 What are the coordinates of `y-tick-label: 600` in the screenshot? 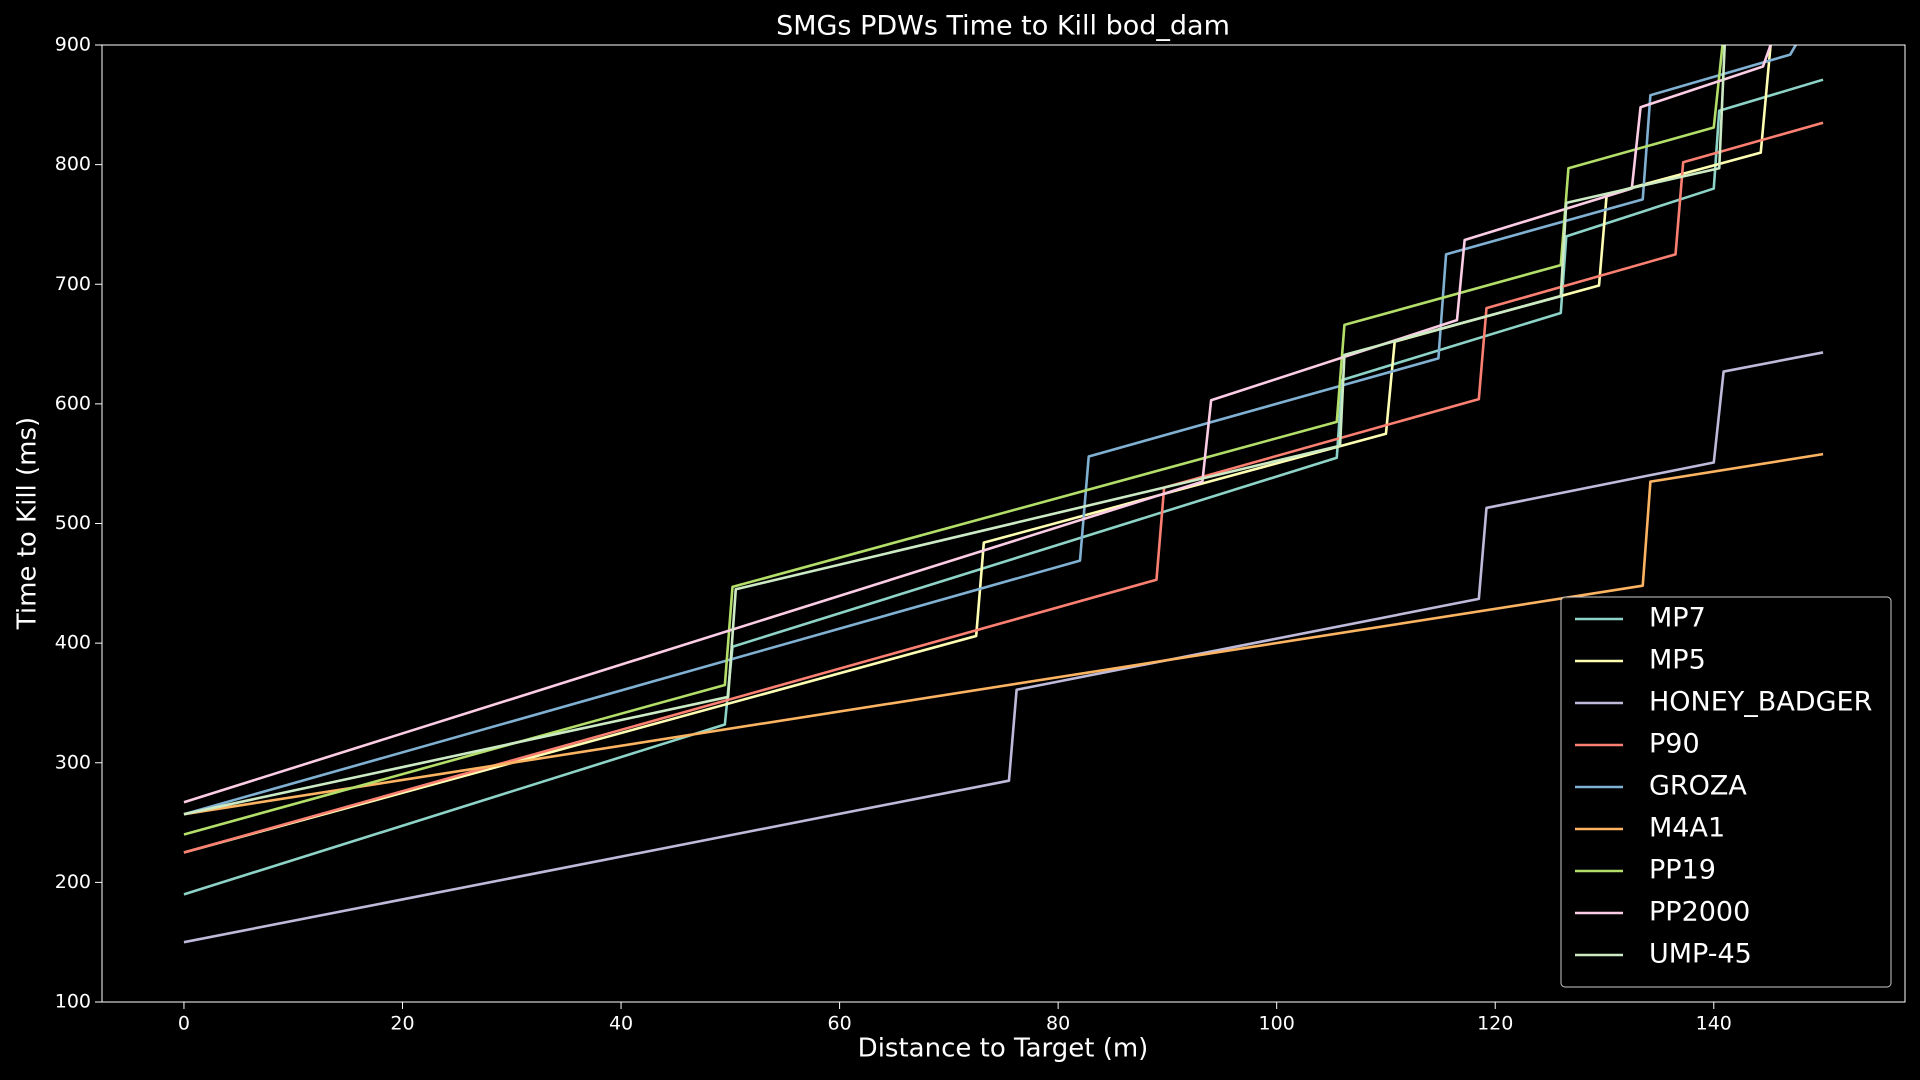 It's located at (73, 403).